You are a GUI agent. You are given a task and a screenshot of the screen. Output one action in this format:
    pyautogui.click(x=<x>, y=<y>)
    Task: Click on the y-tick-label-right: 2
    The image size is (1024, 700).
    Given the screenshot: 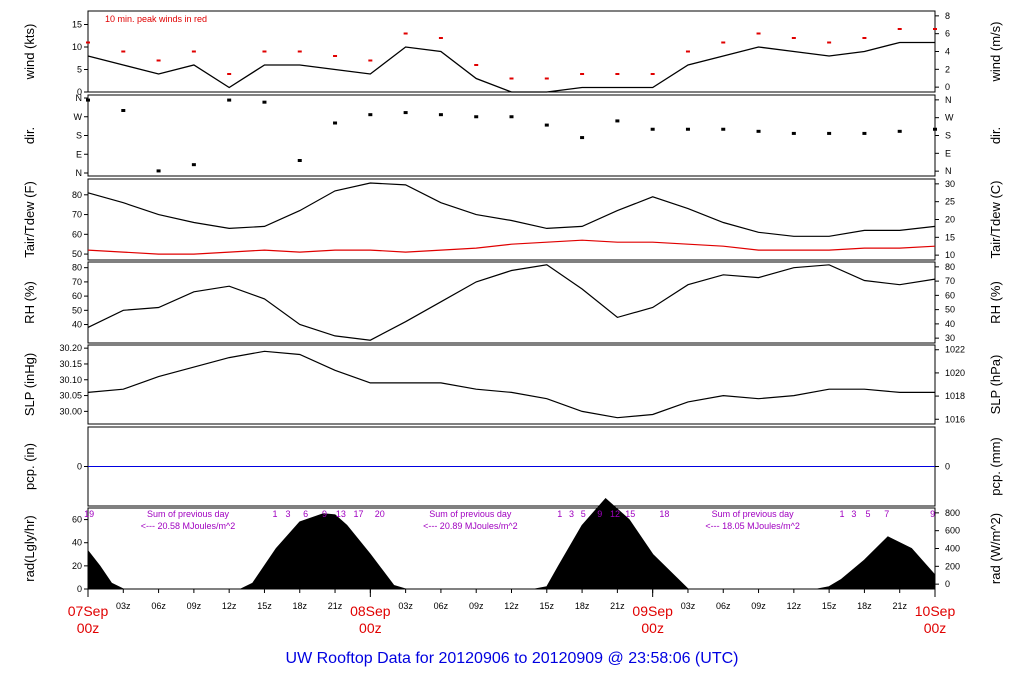 What is the action you would take?
    pyautogui.click(x=947, y=69)
    